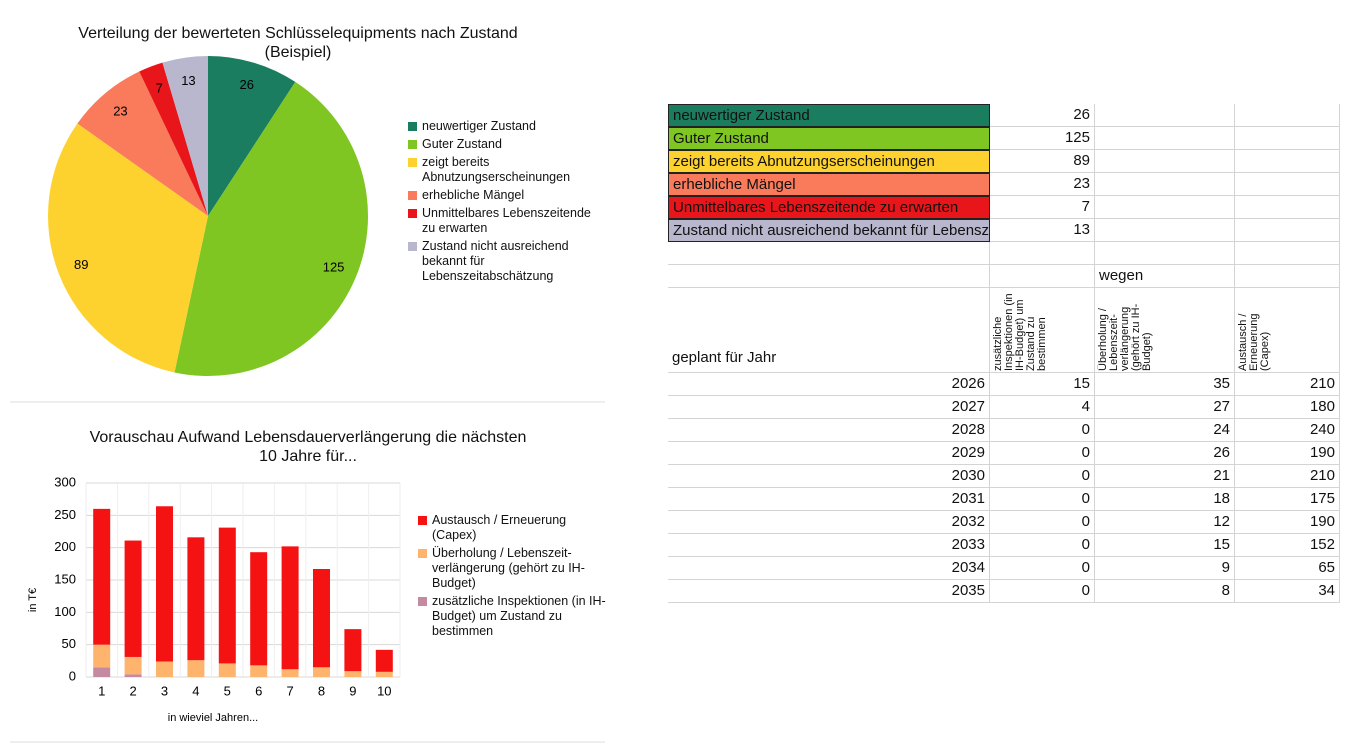 The image size is (1366, 745). What do you see at coordinates (1165, 522) in the screenshot?
I see `table-cell: 12` at bounding box center [1165, 522].